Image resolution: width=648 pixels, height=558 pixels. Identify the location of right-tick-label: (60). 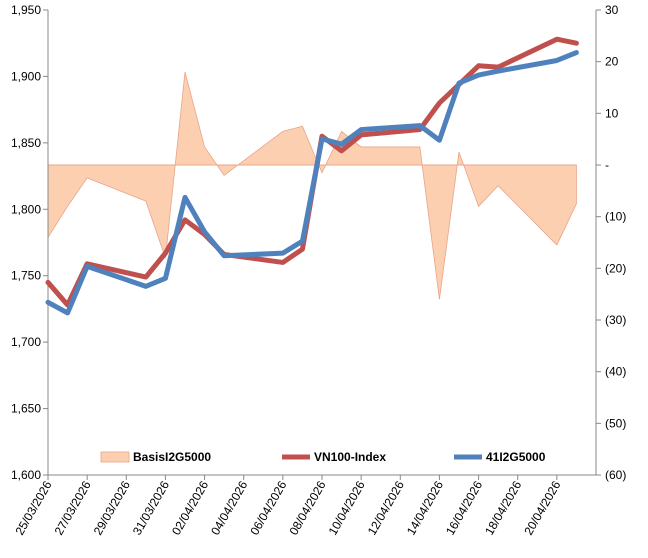
(615, 475).